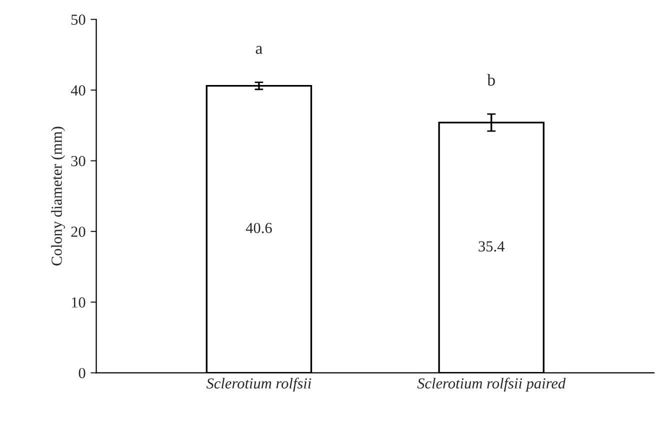 This screenshot has height=431, width=664. Describe the element at coordinates (79, 302) in the screenshot. I see `y-tick-label: 10` at that location.